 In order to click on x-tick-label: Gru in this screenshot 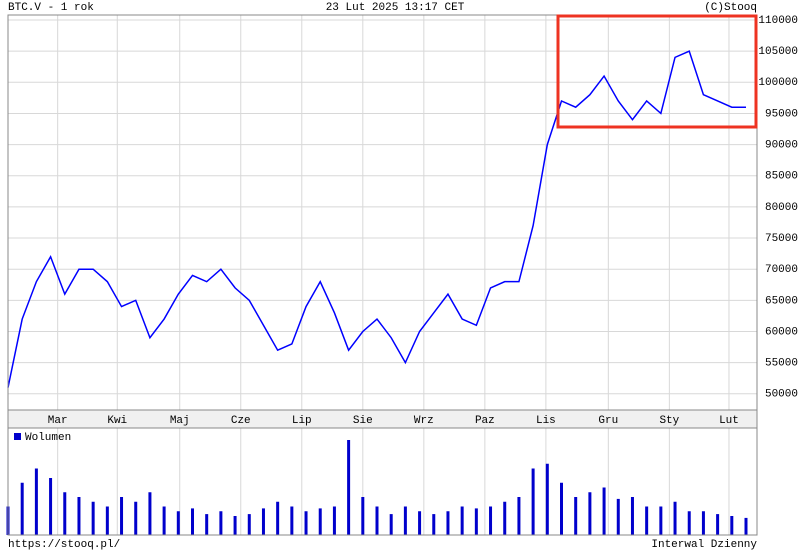, I will do `click(608, 421)`.